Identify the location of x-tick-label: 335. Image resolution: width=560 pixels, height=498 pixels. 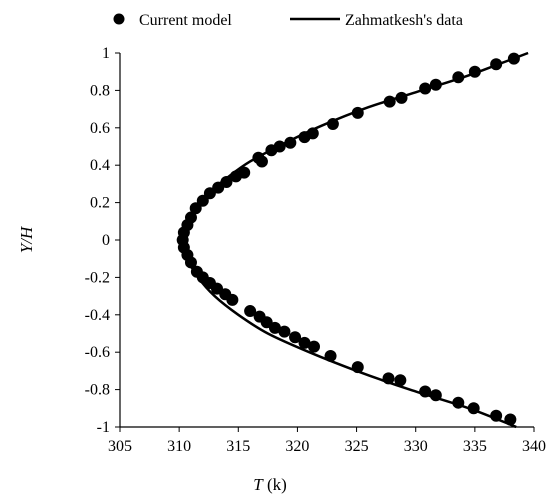
(475, 446).